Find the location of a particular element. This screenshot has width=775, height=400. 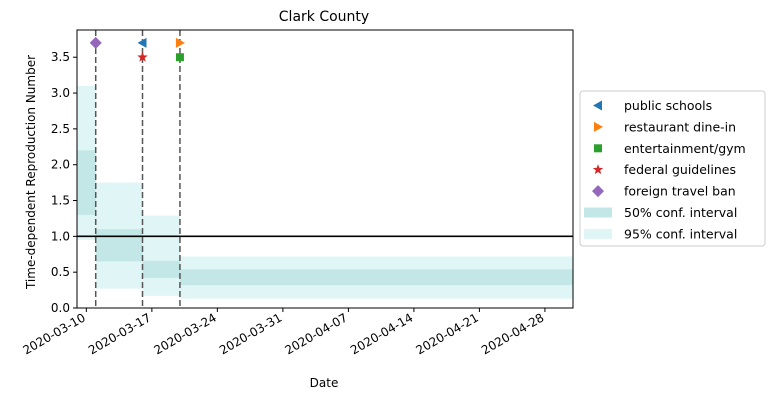

x-tick-label: 2020-03-31 is located at coordinates (250, 333).